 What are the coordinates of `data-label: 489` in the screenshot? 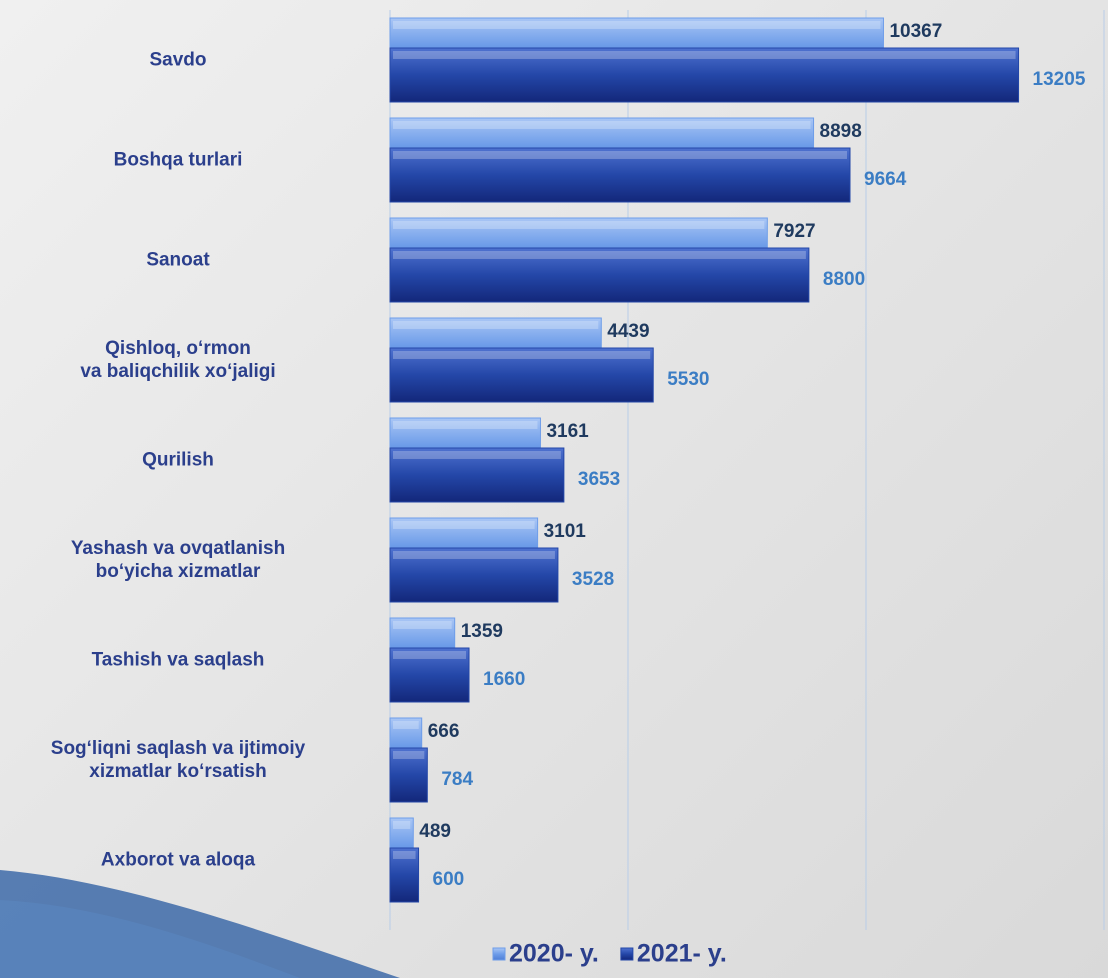 It's located at (435, 831).